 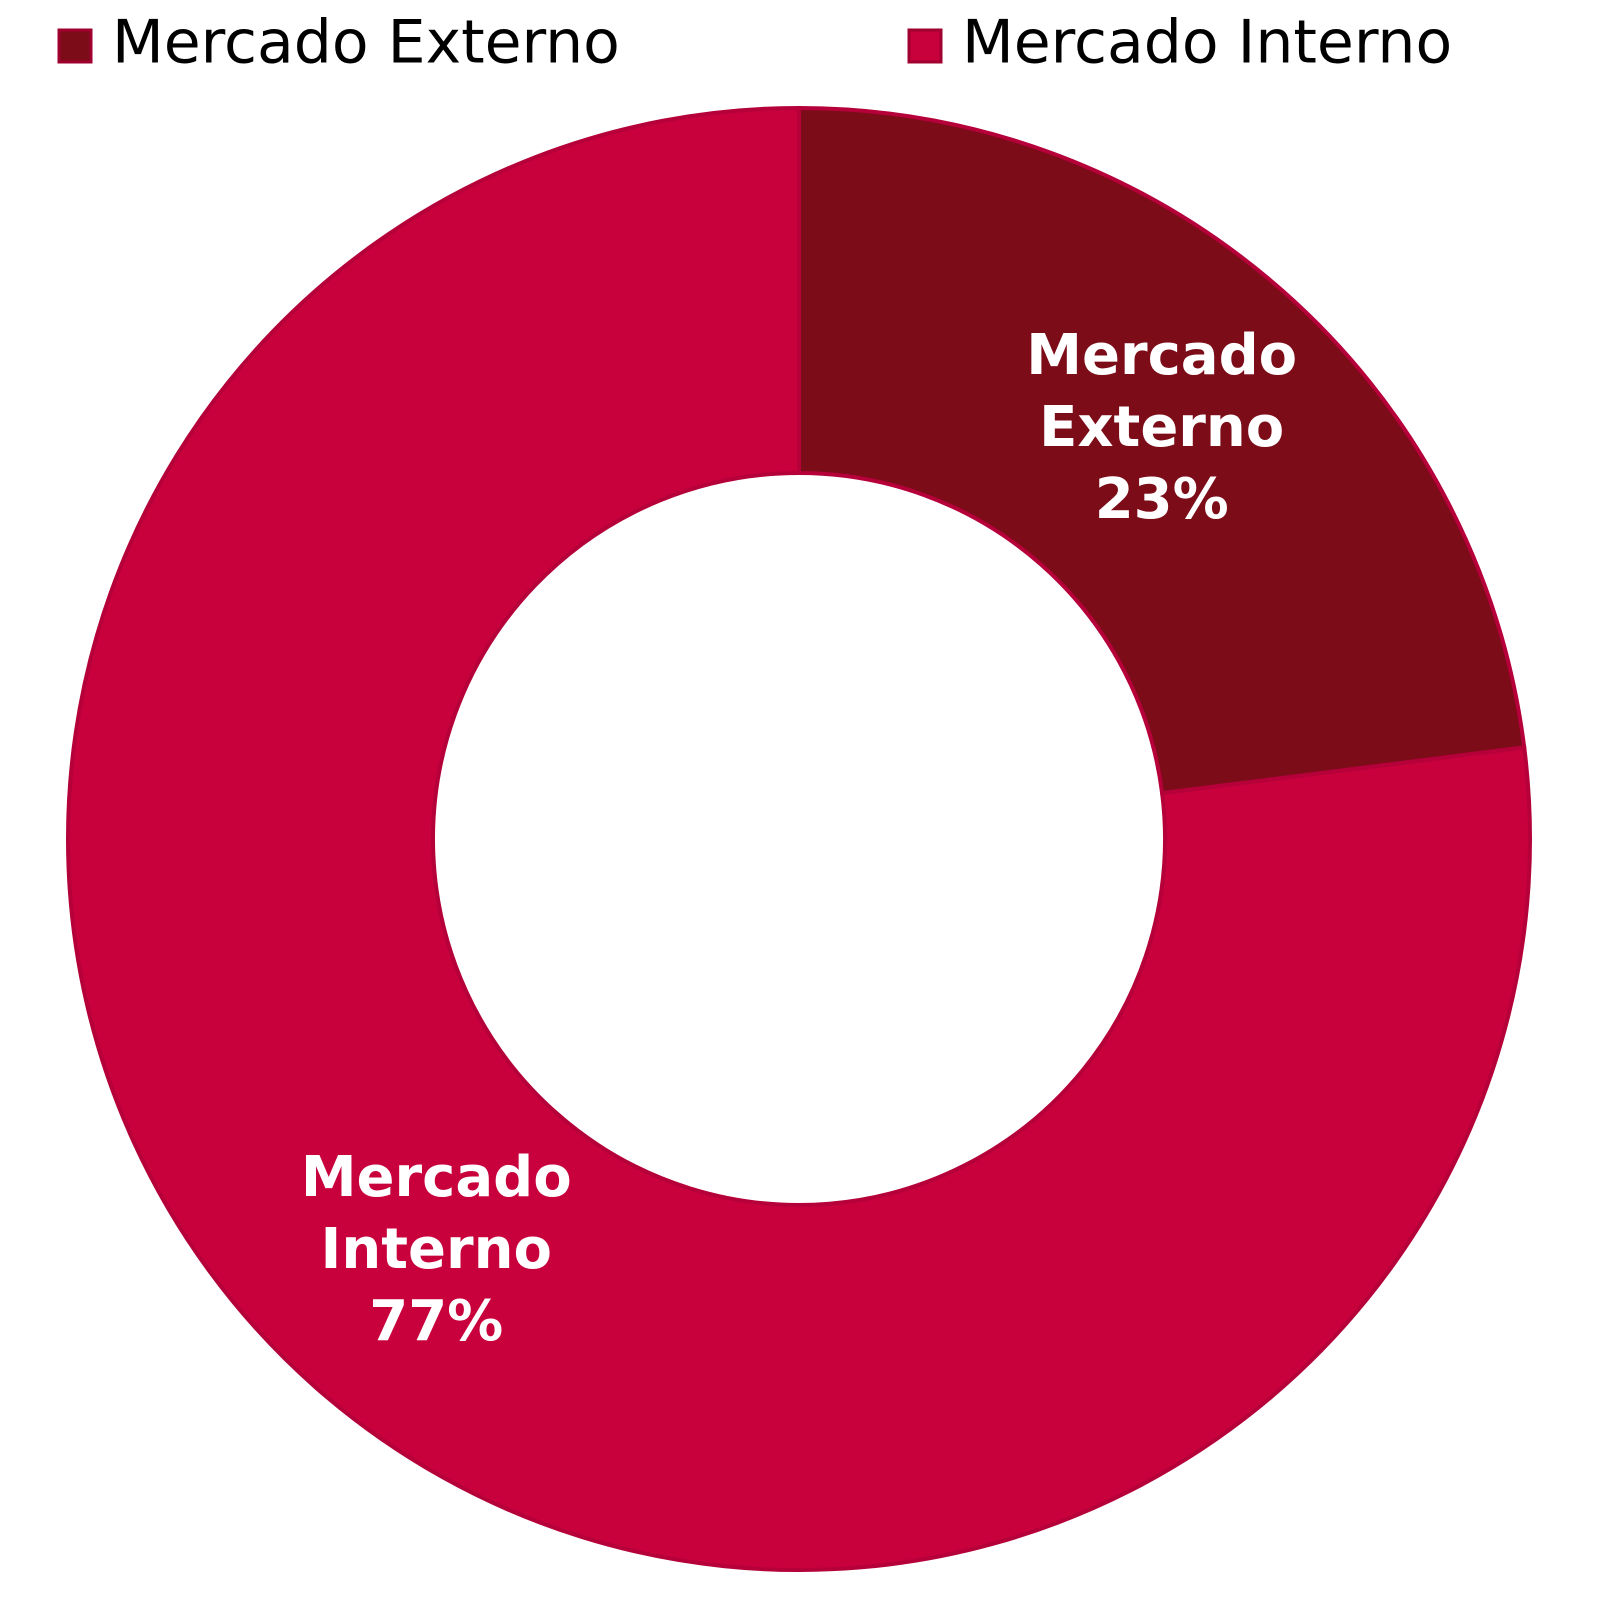 What do you see at coordinates (436, 1322) in the screenshot?
I see `slice-value: 77%` at bounding box center [436, 1322].